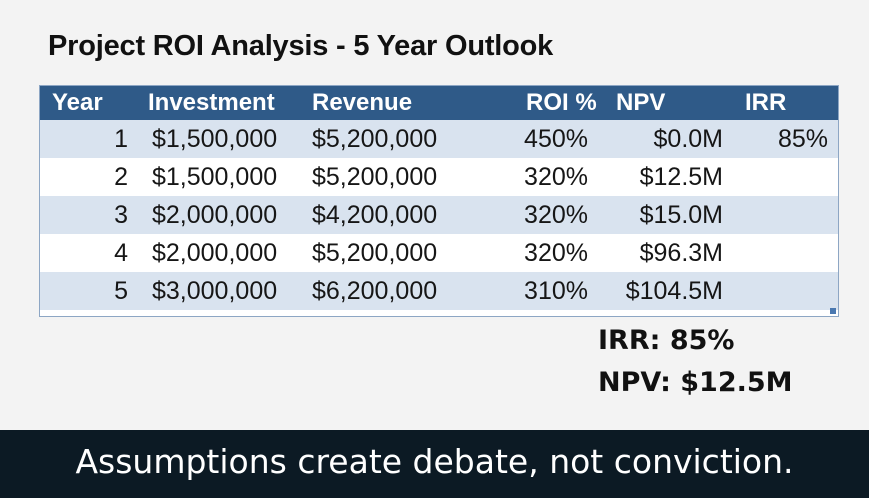  What do you see at coordinates (121, 214) in the screenshot?
I see `cell-year: 3` at bounding box center [121, 214].